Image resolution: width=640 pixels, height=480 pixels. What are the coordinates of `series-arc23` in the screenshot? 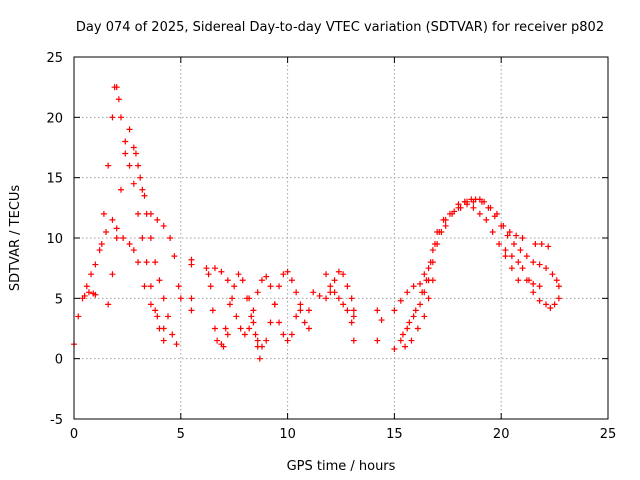 It's located at (533, 283).